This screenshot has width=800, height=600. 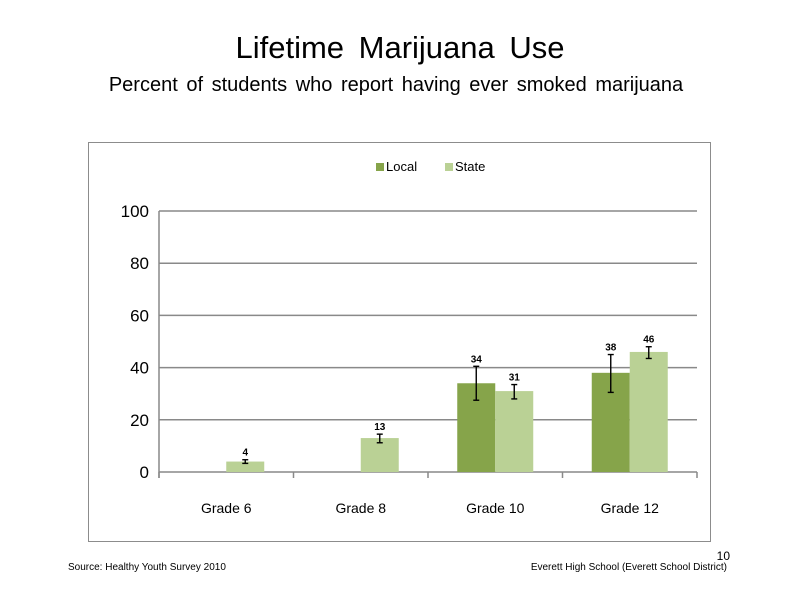 What do you see at coordinates (135, 211) in the screenshot?
I see `y-tick-label: 100` at bounding box center [135, 211].